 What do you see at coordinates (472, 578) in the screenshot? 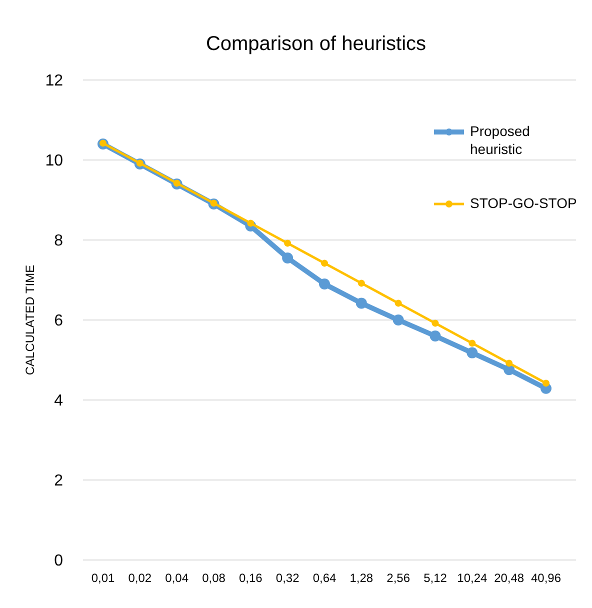
I see `x-tick-label: 10,24` at bounding box center [472, 578].